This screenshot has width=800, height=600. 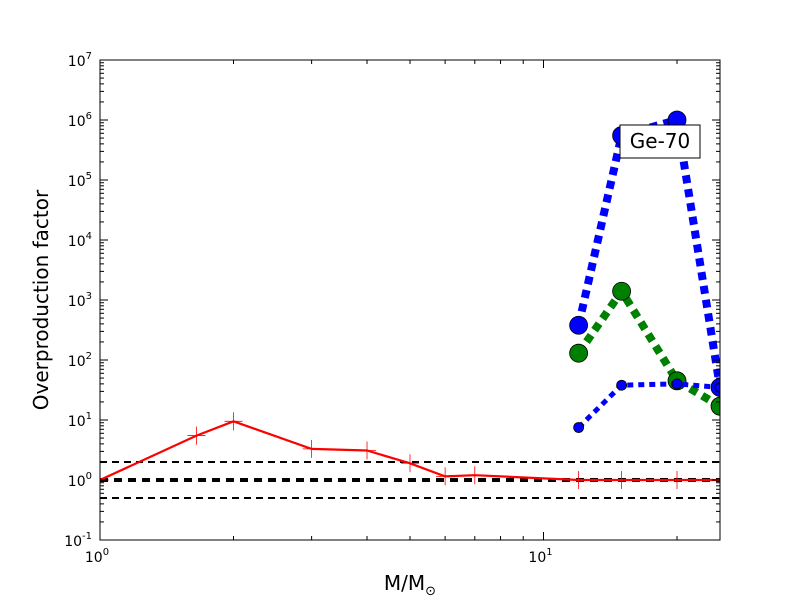 What do you see at coordinates (41, 299) in the screenshot?
I see `y-axis-label: Overproduction factor` at bounding box center [41, 299].